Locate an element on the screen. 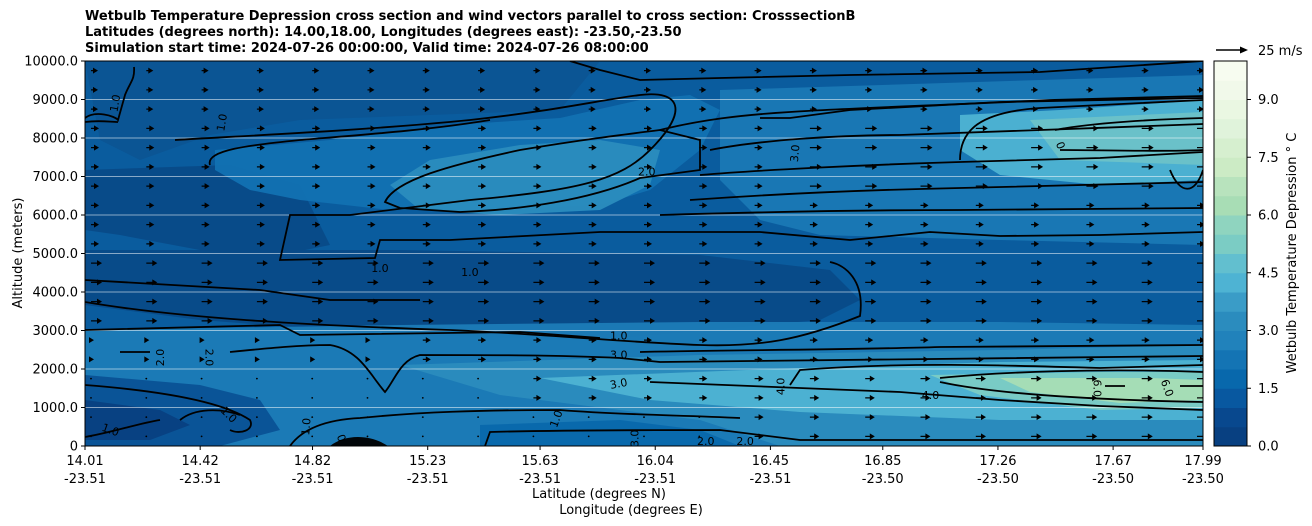  contour-label: 4.0 is located at coordinates (781, 387).